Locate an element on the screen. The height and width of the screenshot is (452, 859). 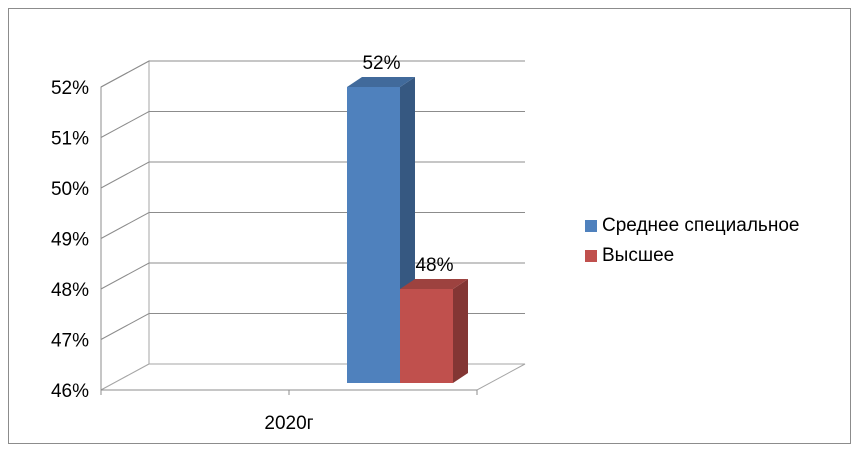
legend: Среднее специальное Высшее is located at coordinates (692, 241).